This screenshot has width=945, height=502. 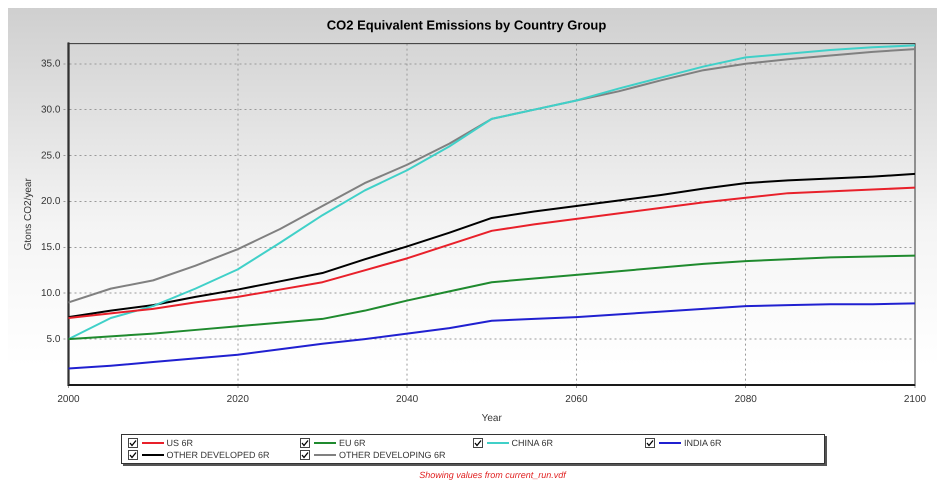 I want to click on y-tick-label: 30.0, so click(x=50, y=110).